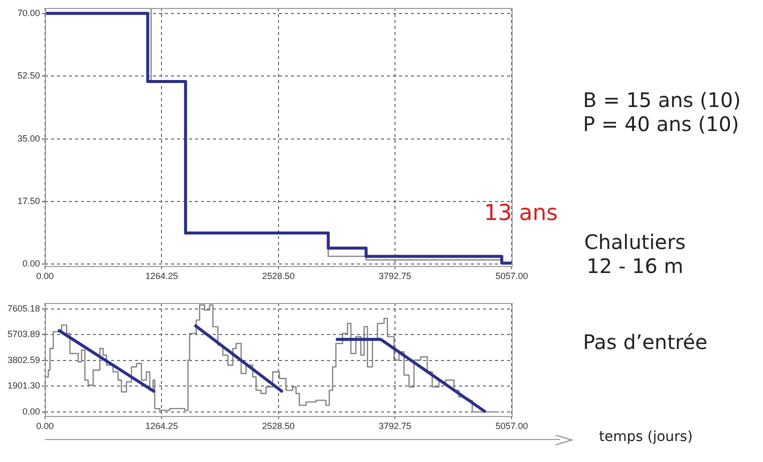 The image size is (763, 462). I want to click on y-tick-label: 1901.30, so click(23, 385).